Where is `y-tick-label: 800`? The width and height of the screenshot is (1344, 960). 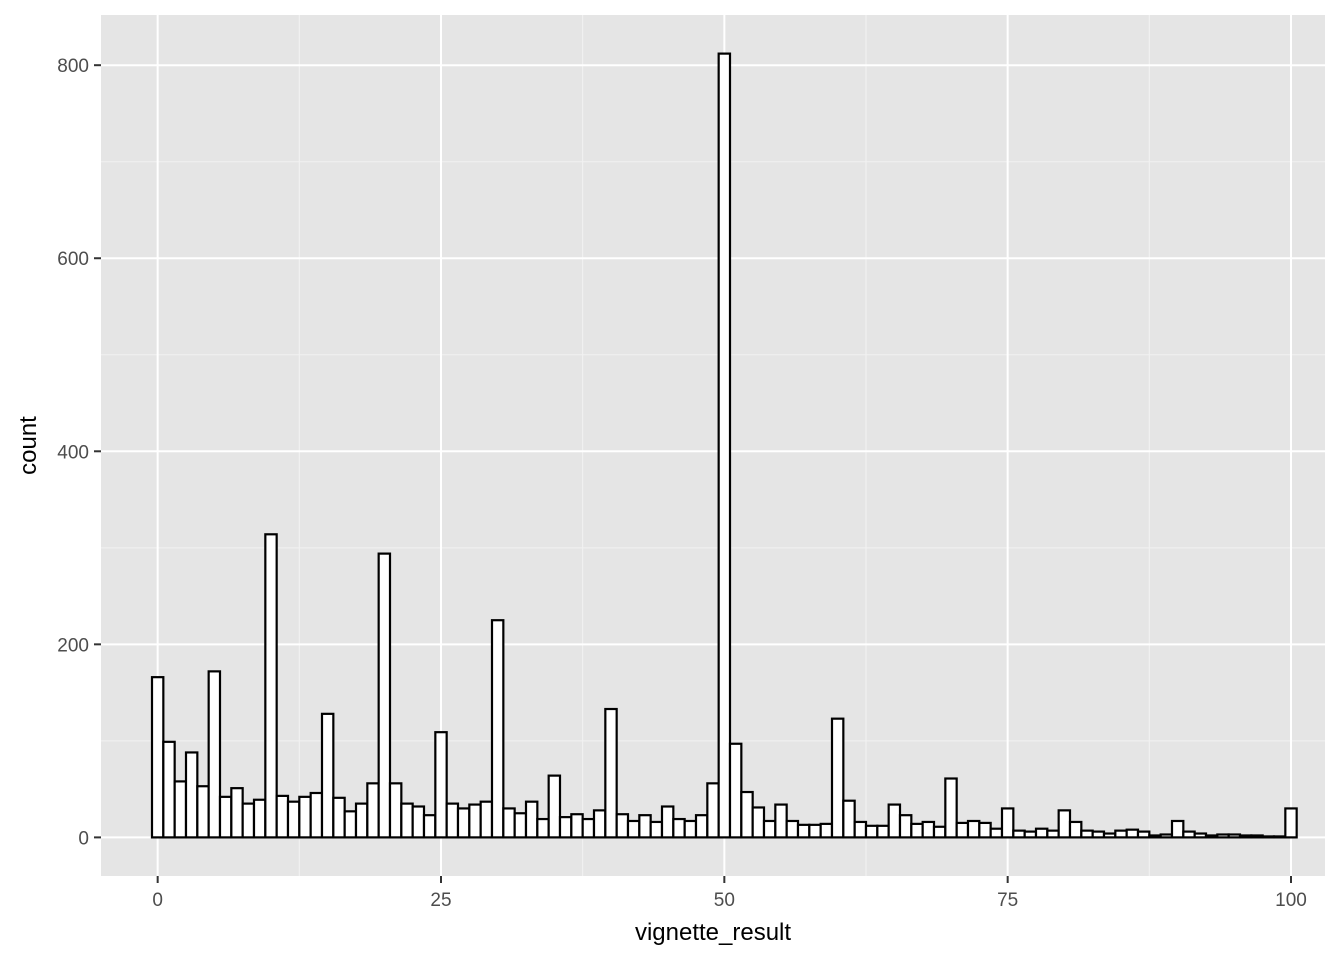 y-tick-label: 800 is located at coordinates (73, 66).